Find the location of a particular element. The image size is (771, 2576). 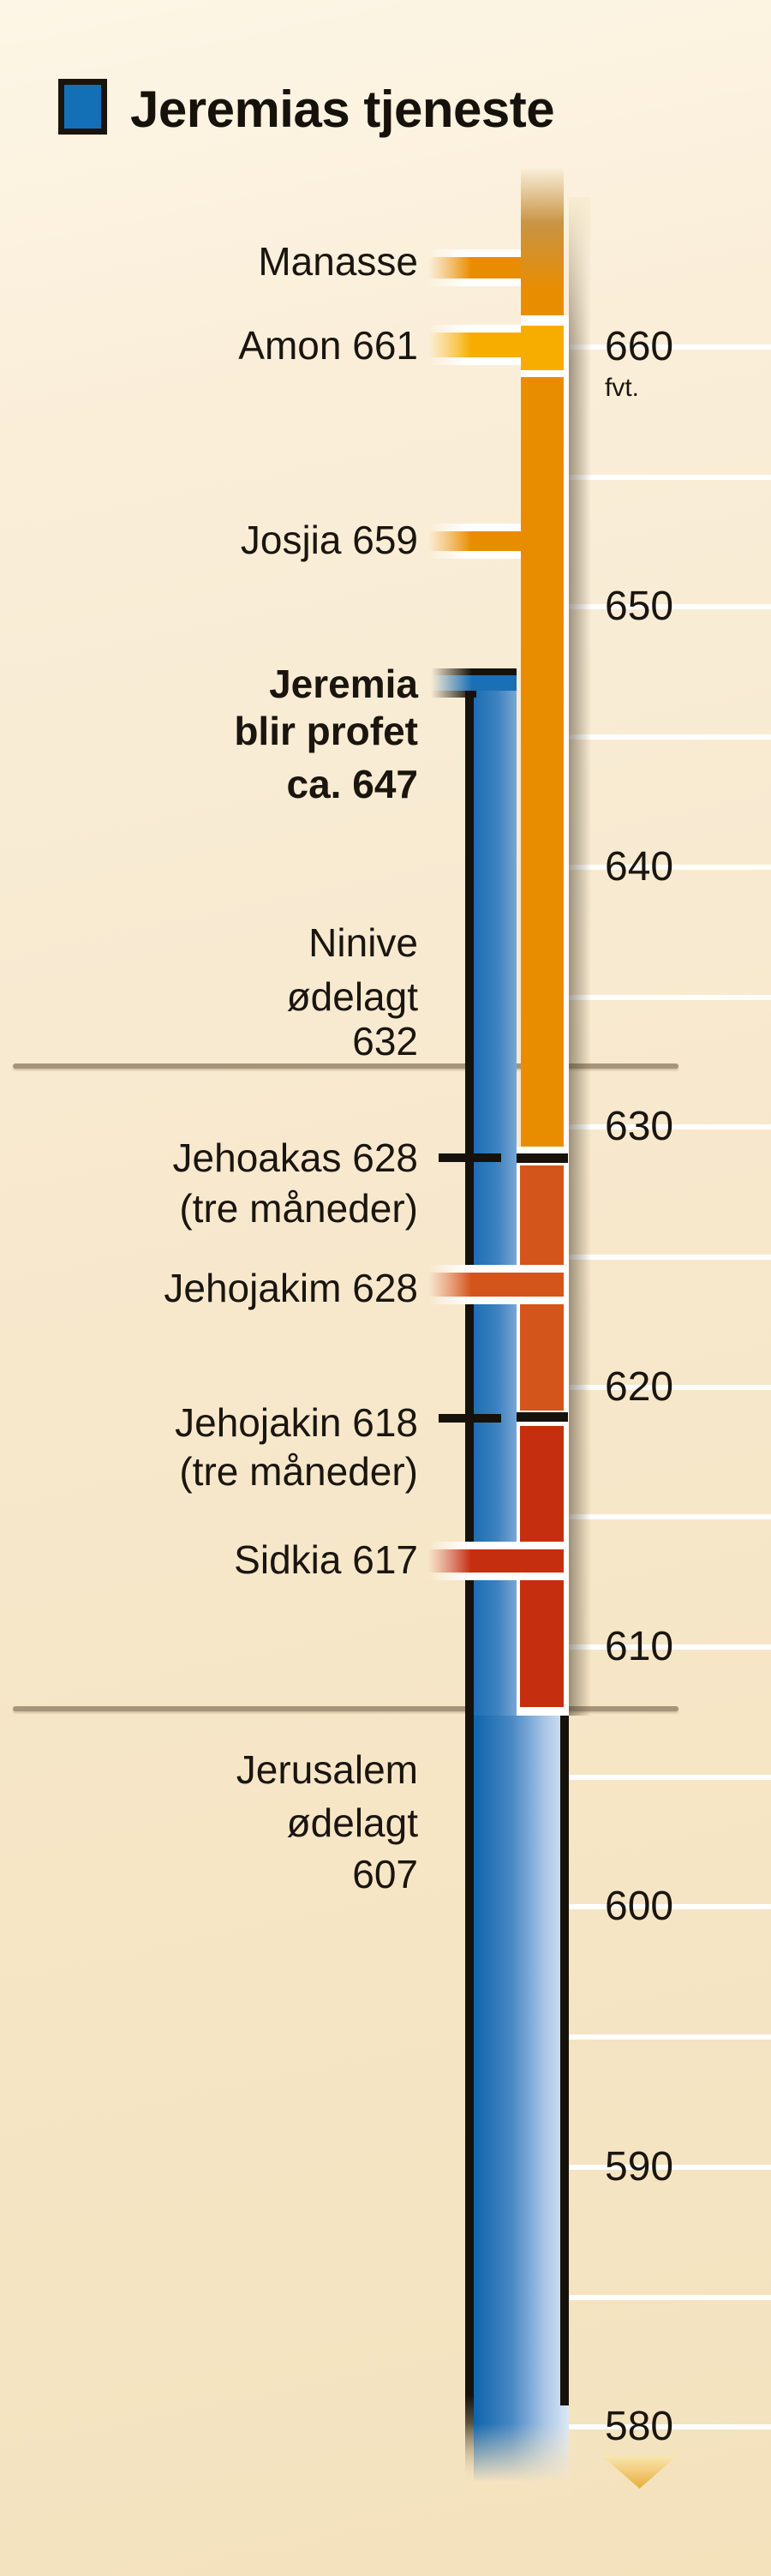

label-jehojakin: Jehojakin 618 is located at coordinates (297, 1422).